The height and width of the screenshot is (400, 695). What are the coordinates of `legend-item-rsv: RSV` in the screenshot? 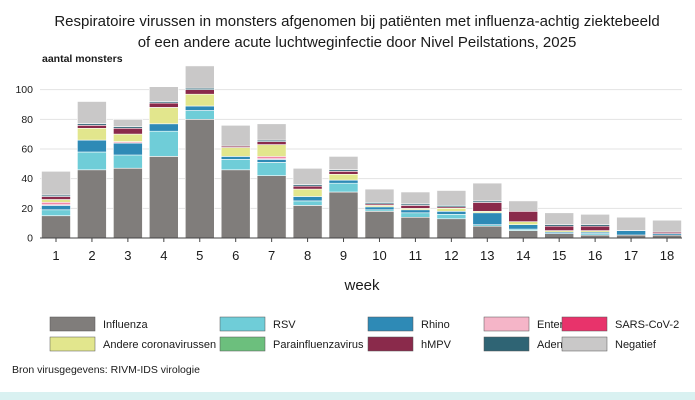 It's located at (257, 324).